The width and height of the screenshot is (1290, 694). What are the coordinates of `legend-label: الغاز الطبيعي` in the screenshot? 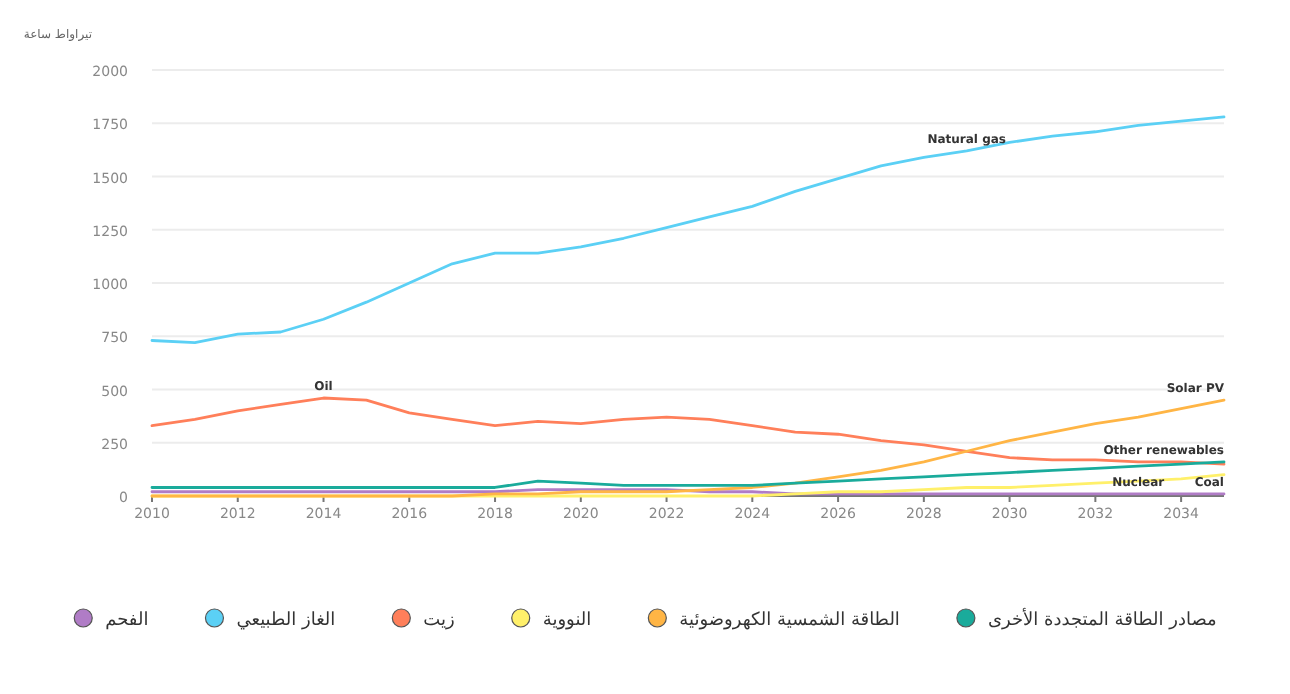 It's located at (286, 621).